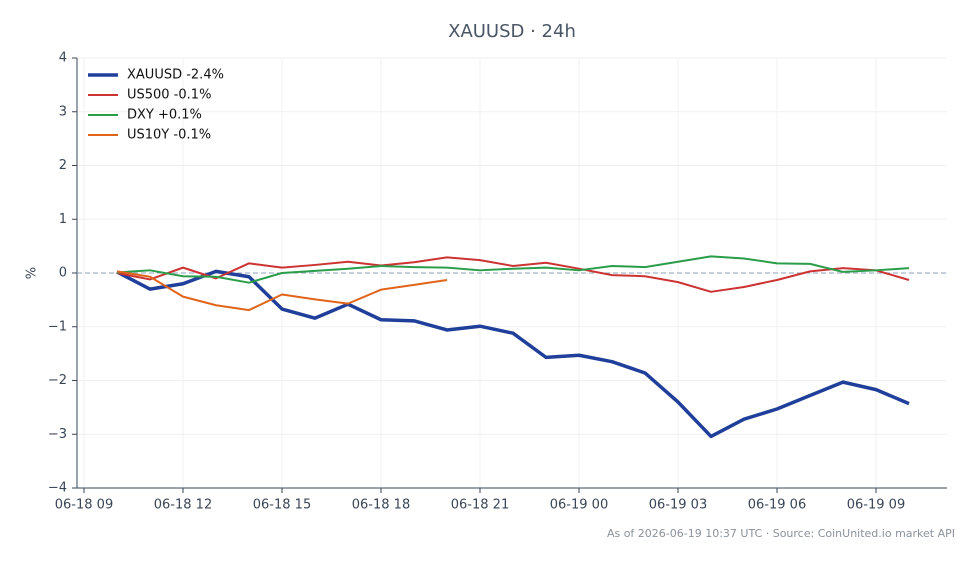  I want to click on x-tick-label: 06-19 09, so click(876, 505).